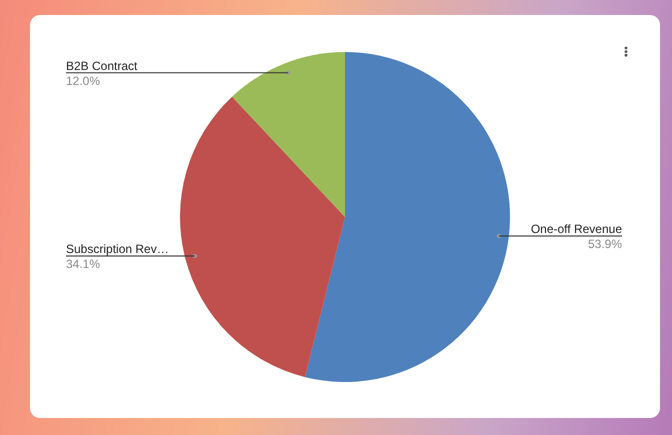 This screenshot has height=435, width=672. Describe the element at coordinates (576, 229) in the screenshot. I see `slice-label: One-off Revenue` at that location.